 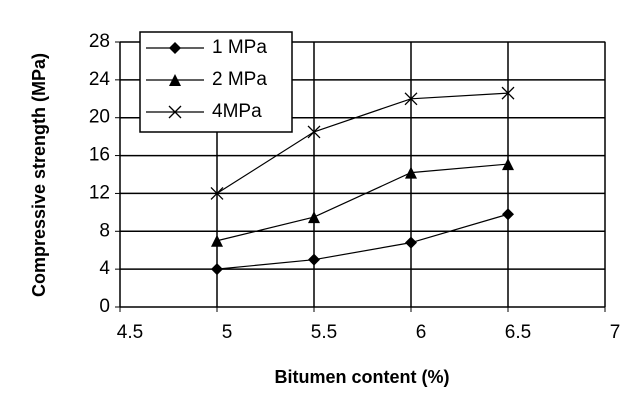 What do you see at coordinates (518, 332) in the screenshot?
I see `x-tick-label: 6.5` at bounding box center [518, 332].